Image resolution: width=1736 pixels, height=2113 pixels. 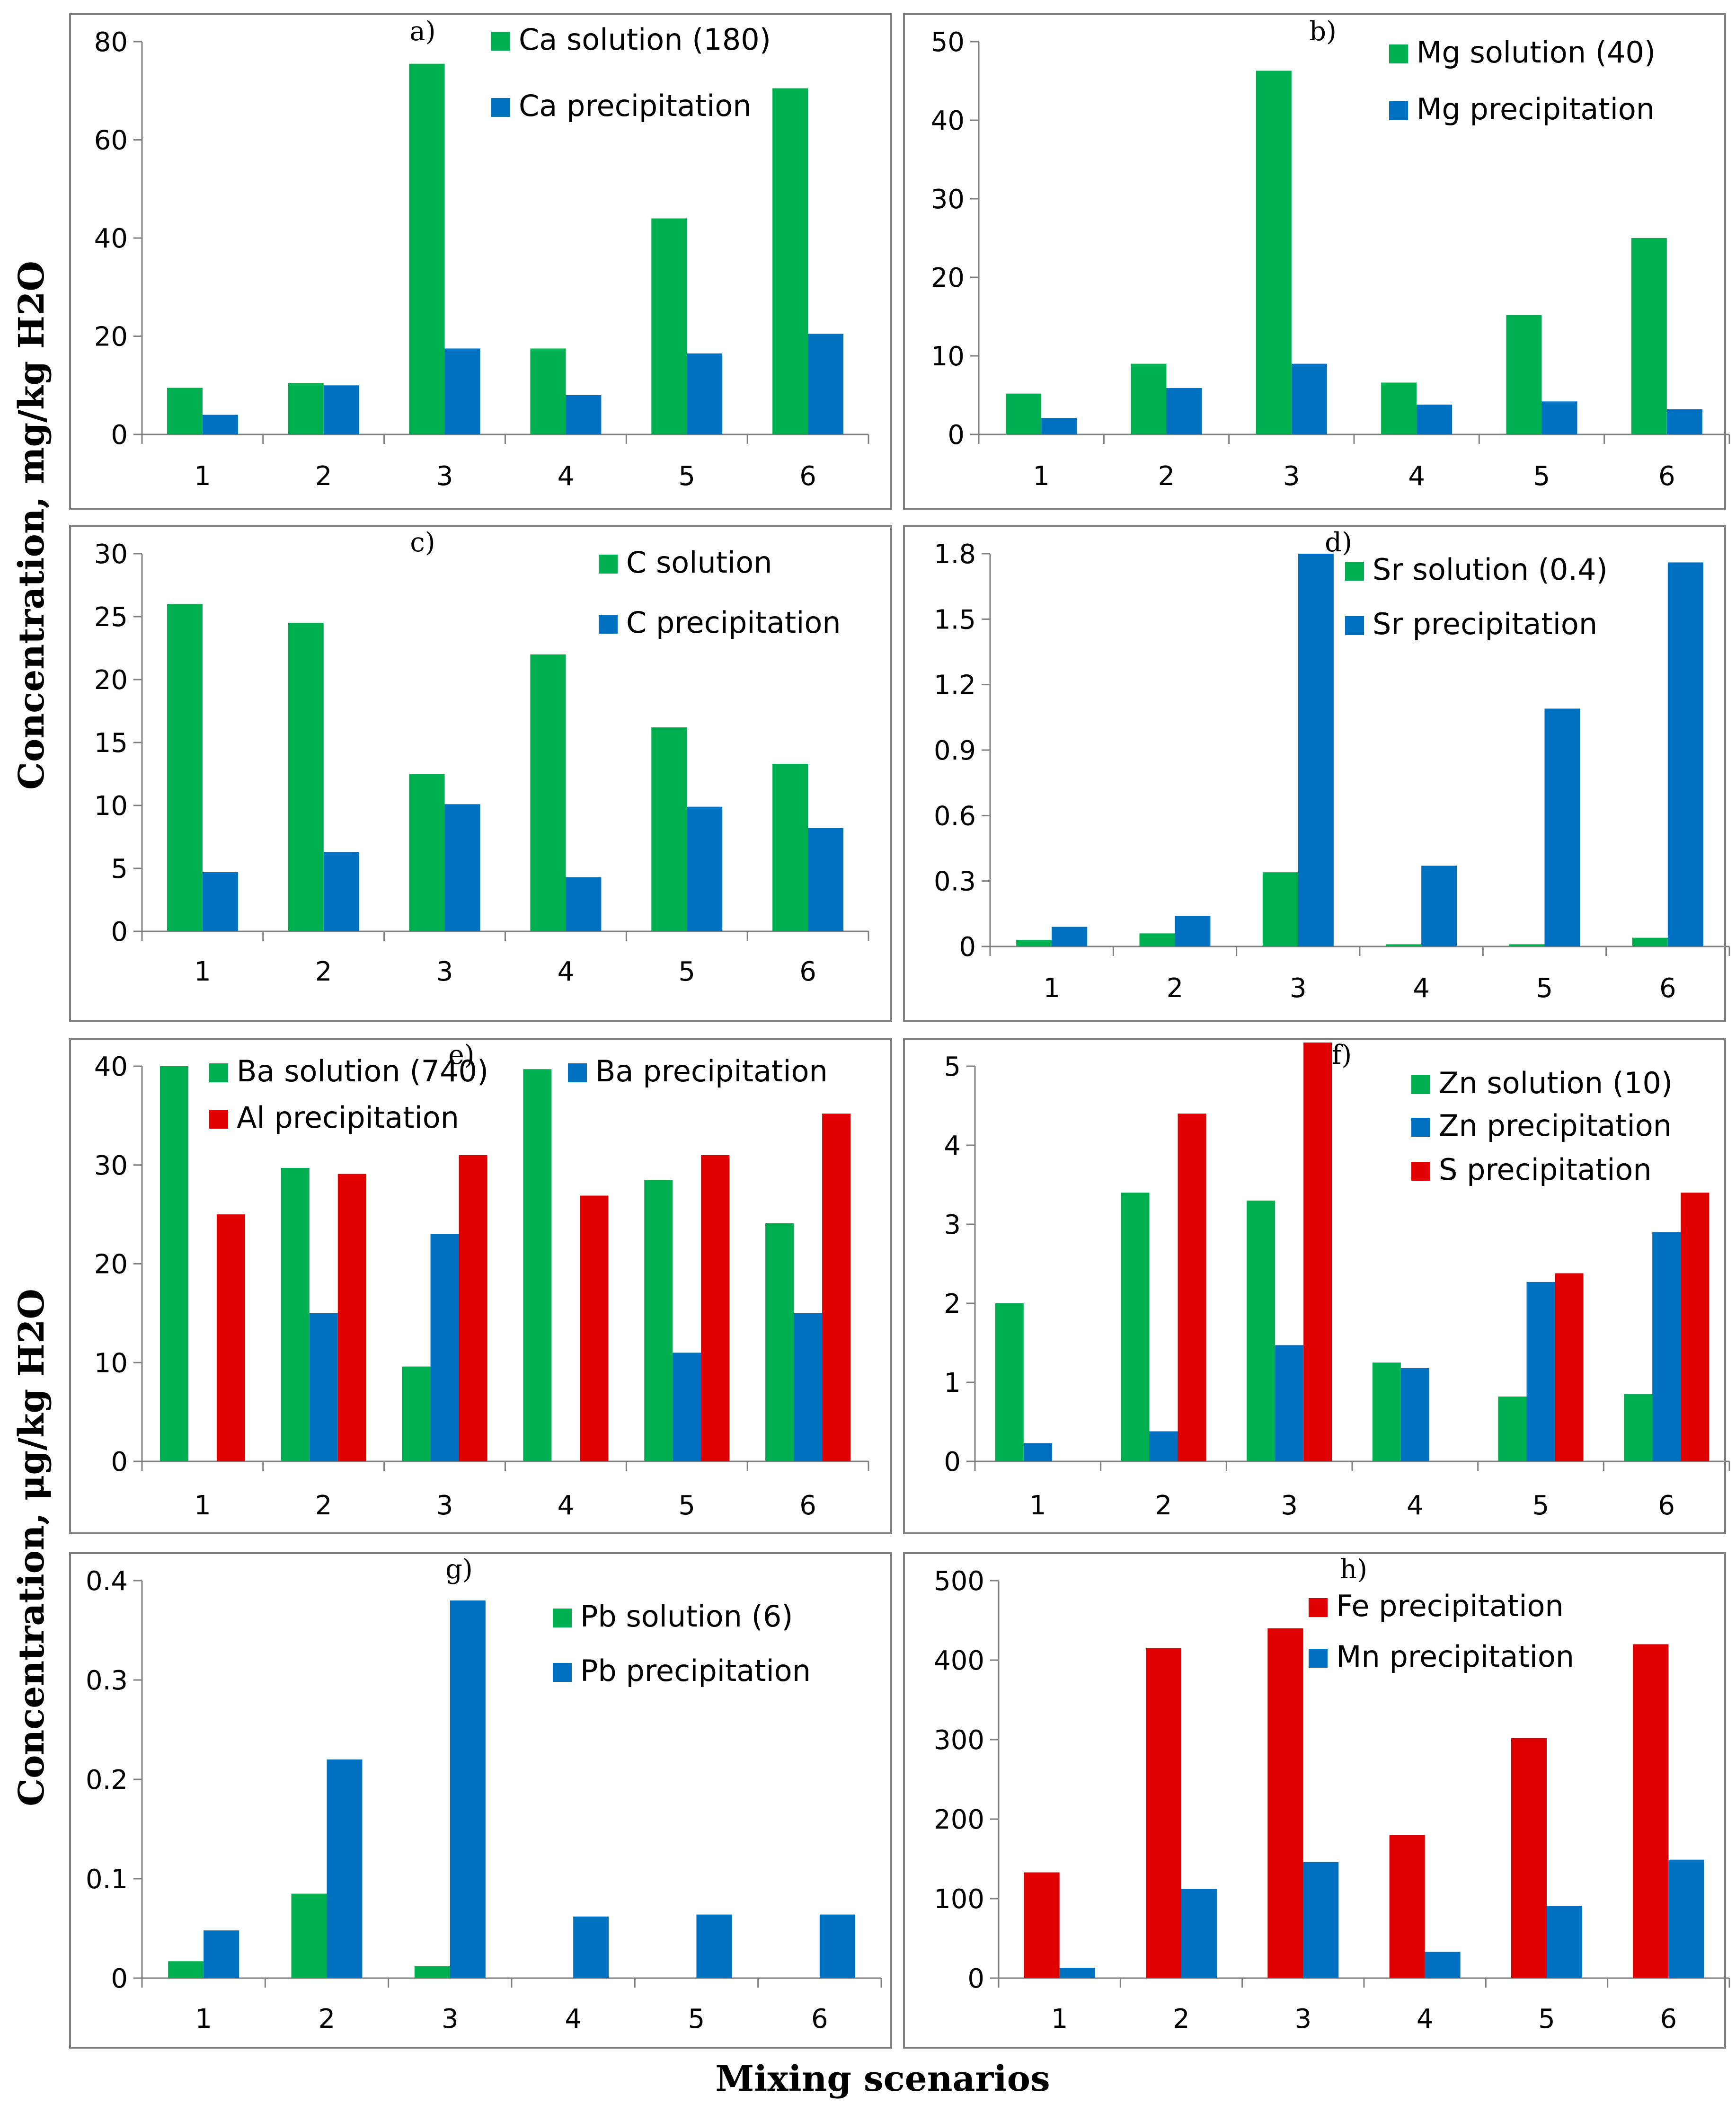 I want to click on bar-d-green, so click(x=1527, y=945).